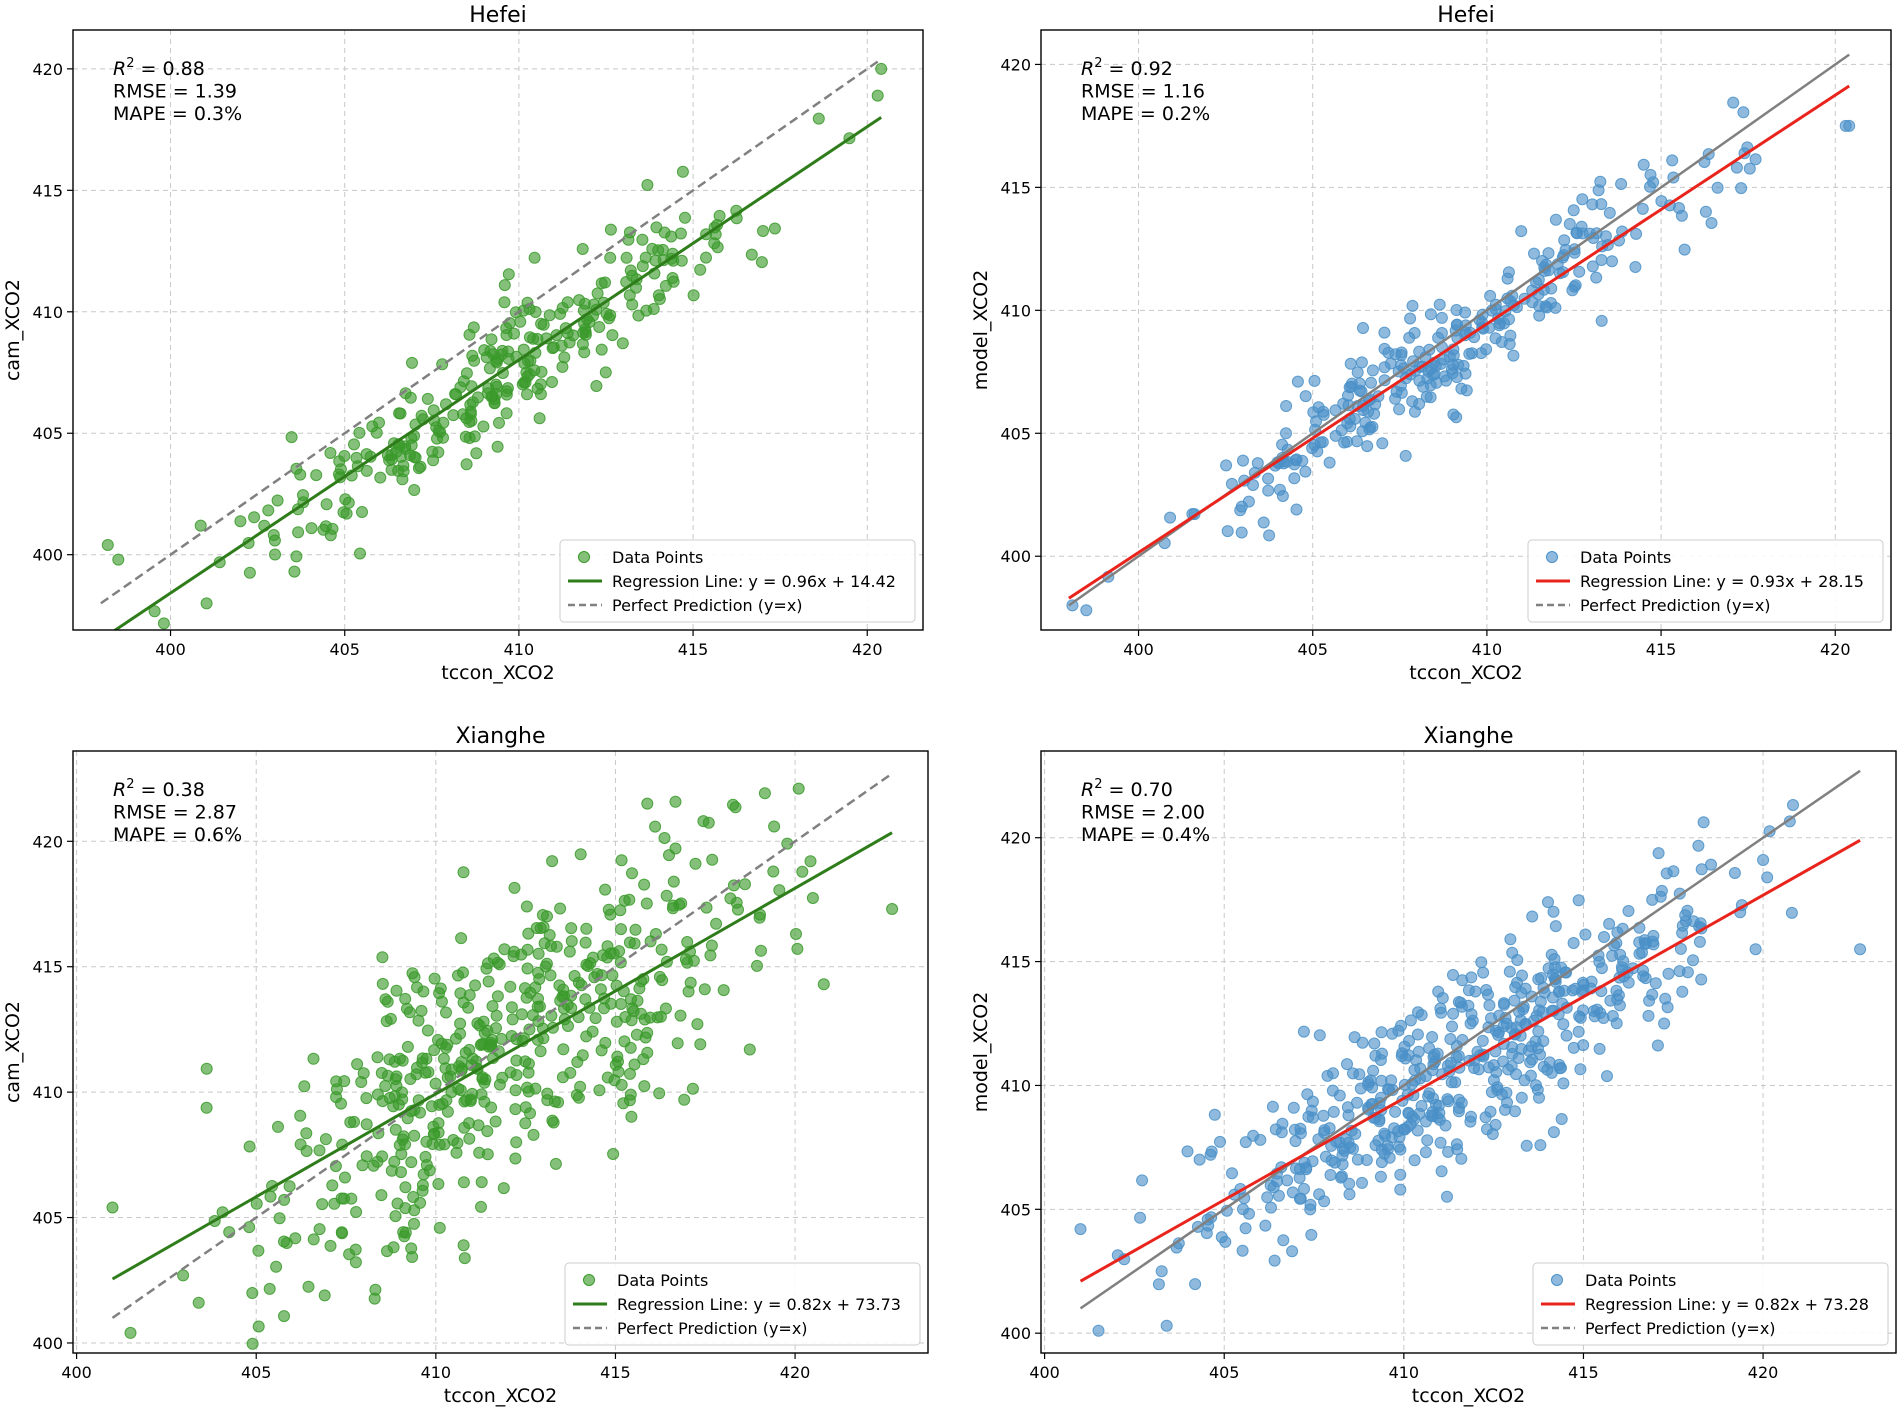  I want to click on x-tick-label: 405, so click(344, 649).